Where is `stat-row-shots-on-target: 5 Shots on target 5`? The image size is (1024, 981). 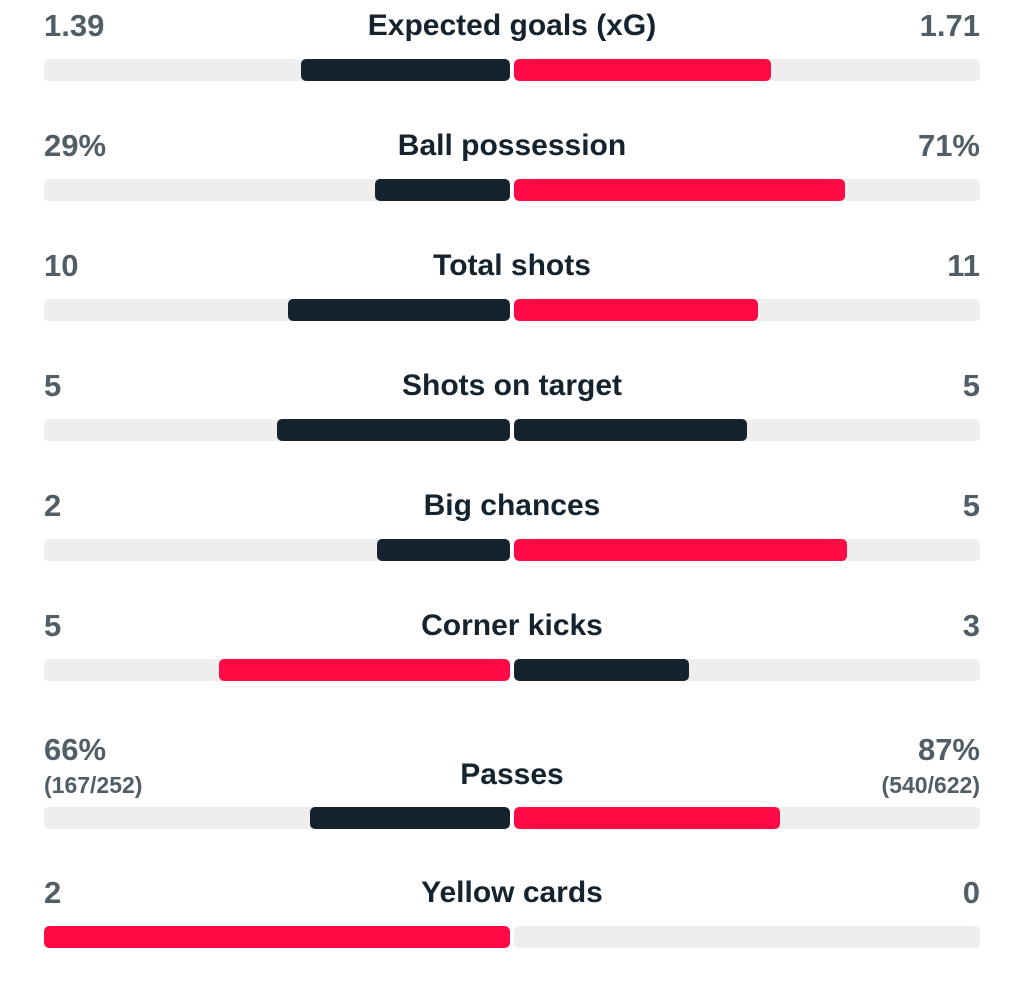 stat-row-shots-on-target: 5 Shots on target 5 is located at coordinates (512, 405).